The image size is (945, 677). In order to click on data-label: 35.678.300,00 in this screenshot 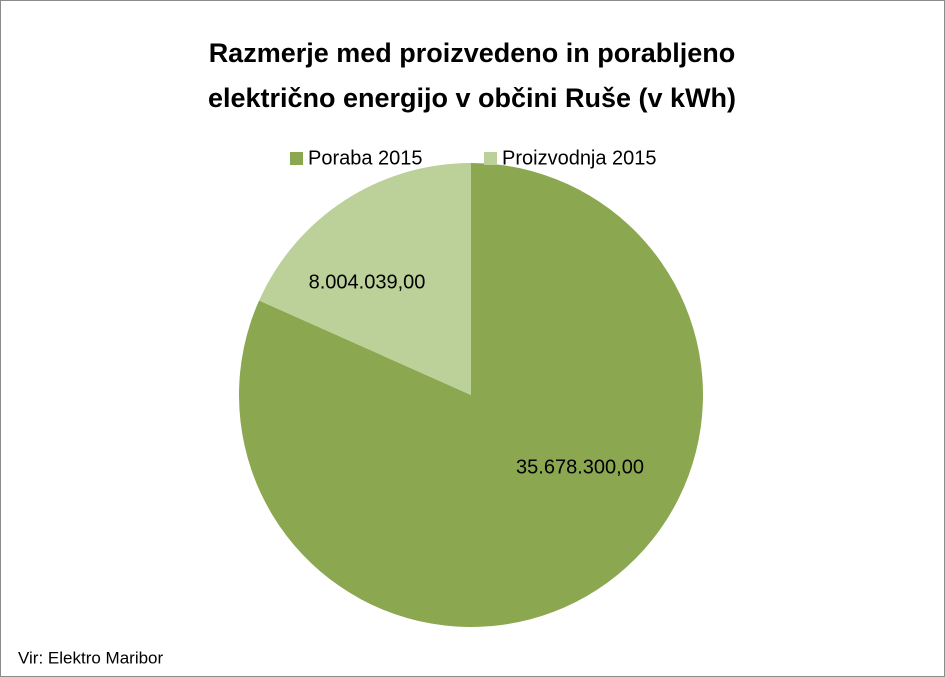, I will do `click(580, 467)`.